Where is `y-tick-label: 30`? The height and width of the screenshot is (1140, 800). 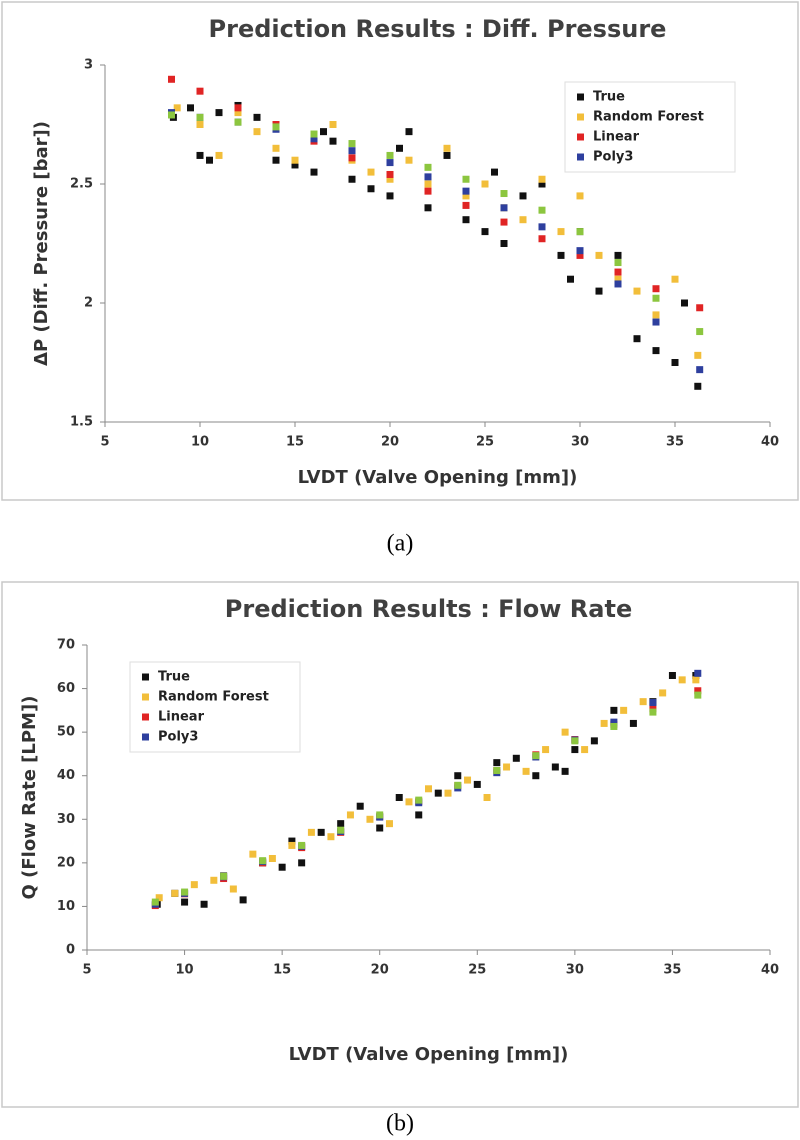
y-tick-label: 30 is located at coordinates (66, 819).